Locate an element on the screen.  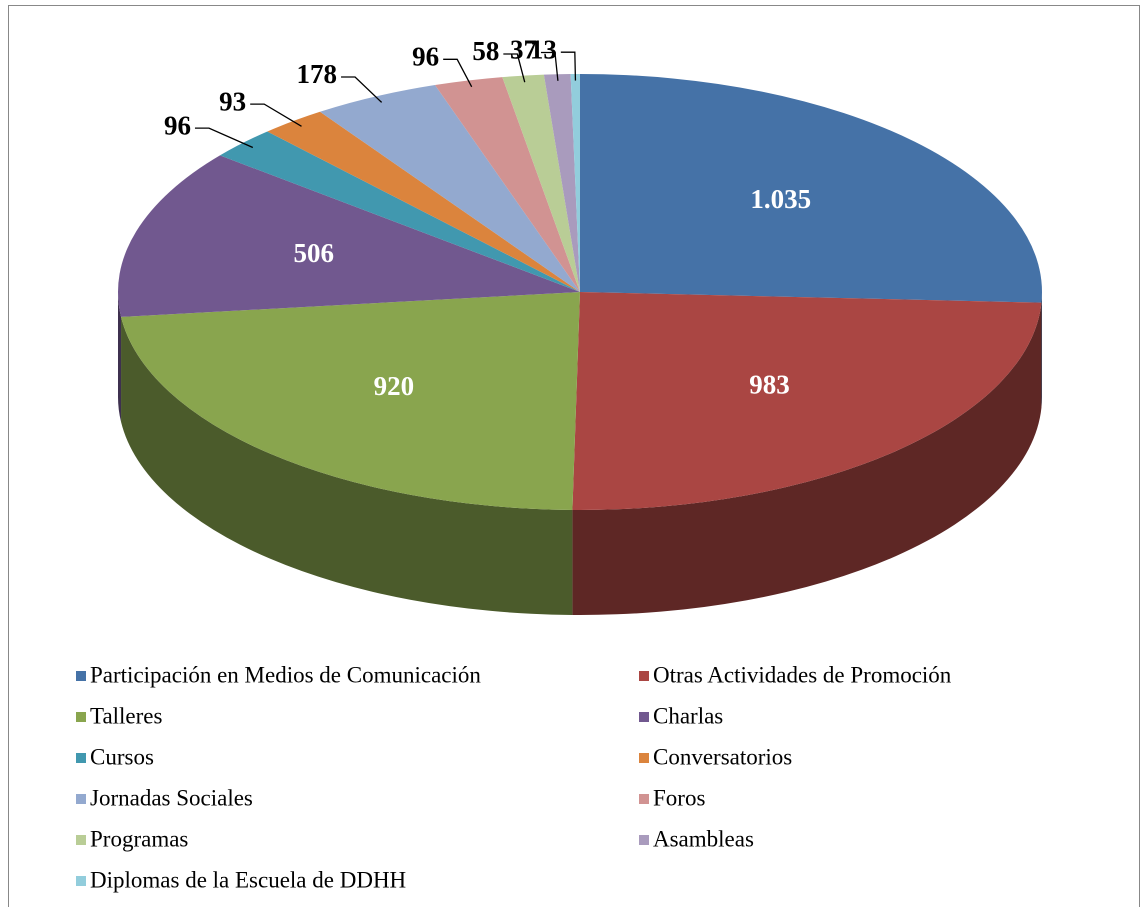
legend-label: Foros is located at coordinates (679, 797).